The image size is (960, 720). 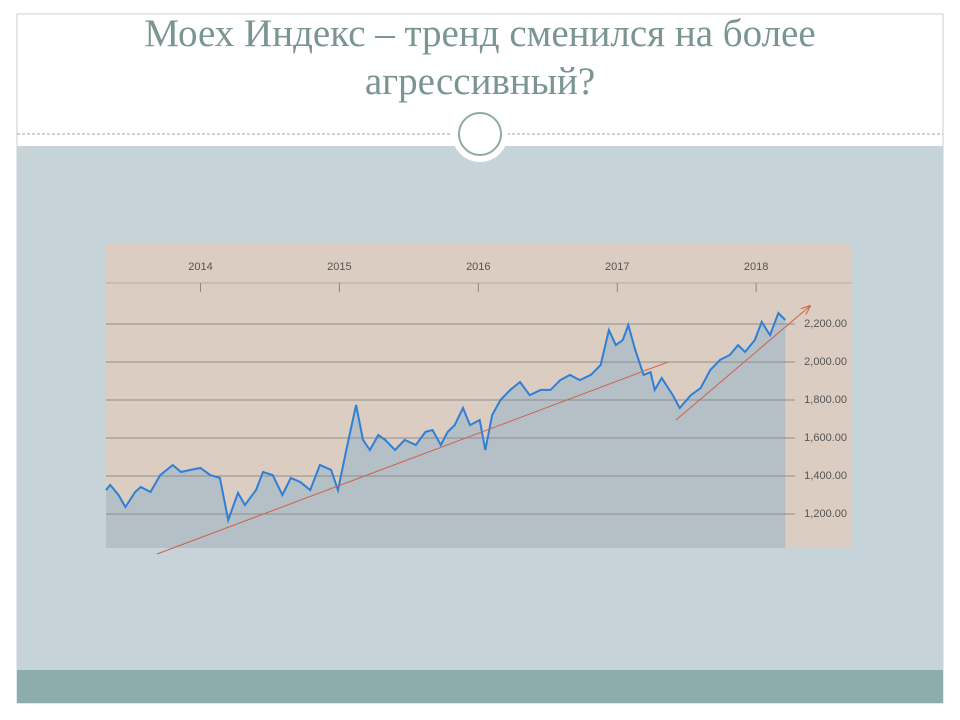 What do you see at coordinates (200, 267) in the screenshot?
I see `x-tick-label: 2014` at bounding box center [200, 267].